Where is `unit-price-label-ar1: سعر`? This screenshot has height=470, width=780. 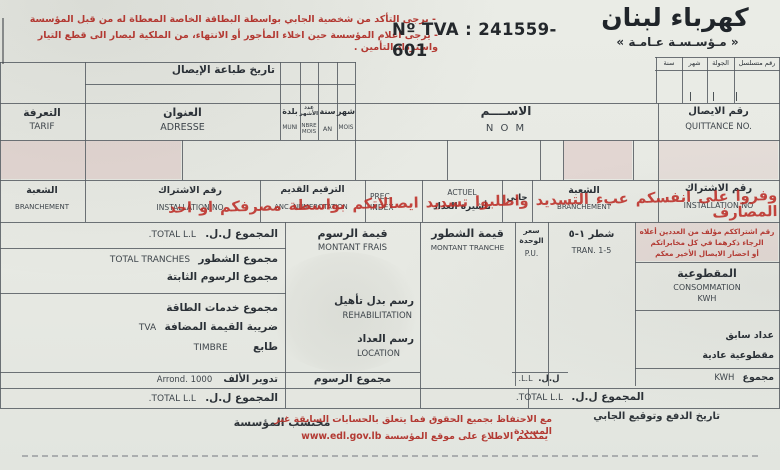
unit-price-label-ar1: سعر is located at coordinates (531, 230).